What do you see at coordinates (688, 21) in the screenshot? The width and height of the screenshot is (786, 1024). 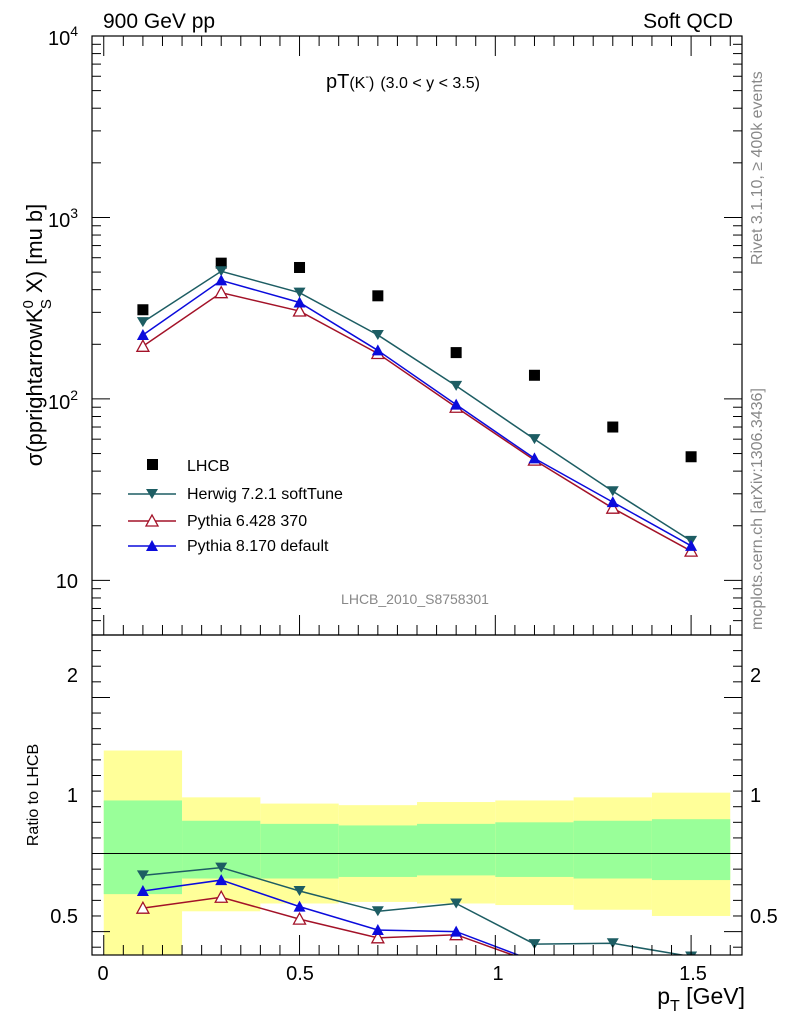 I see `header-right: Soft QCD` at bounding box center [688, 21].